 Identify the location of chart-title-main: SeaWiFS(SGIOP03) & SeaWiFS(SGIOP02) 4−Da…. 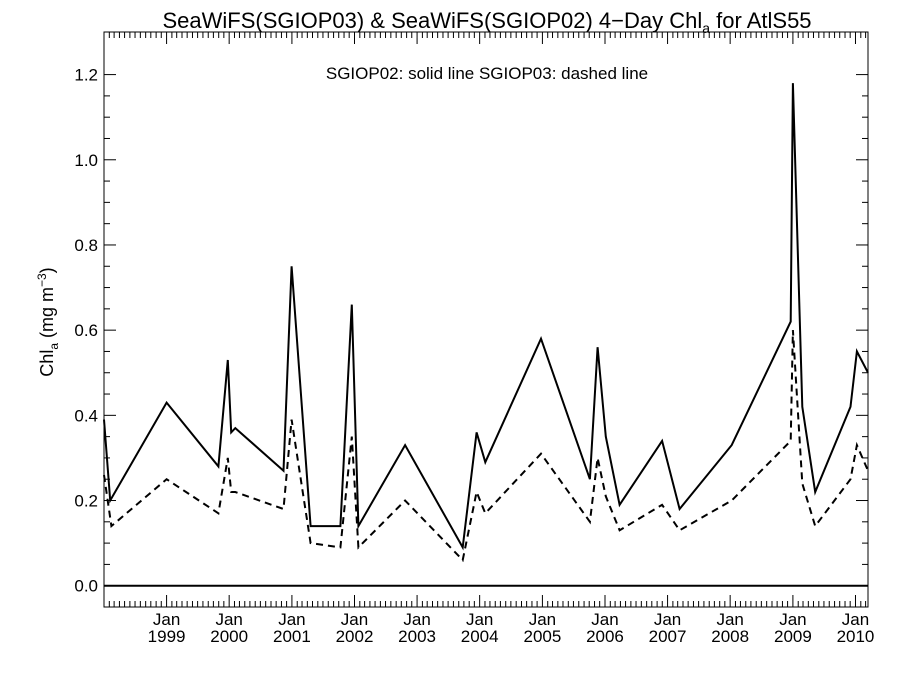
(432, 20).